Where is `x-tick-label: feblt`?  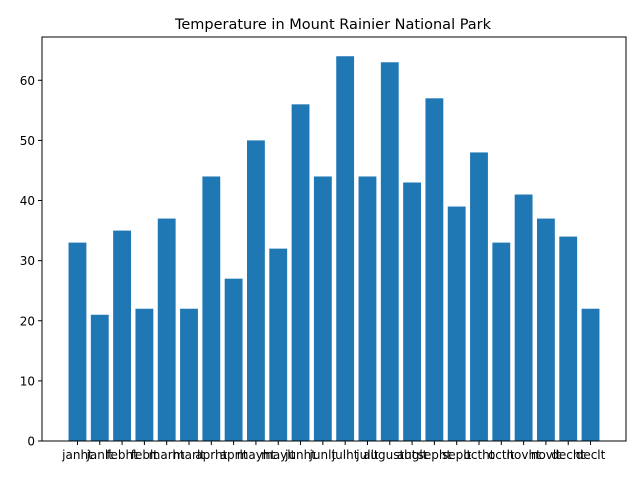
x-tick-label: feblt is located at coordinates (145, 455).